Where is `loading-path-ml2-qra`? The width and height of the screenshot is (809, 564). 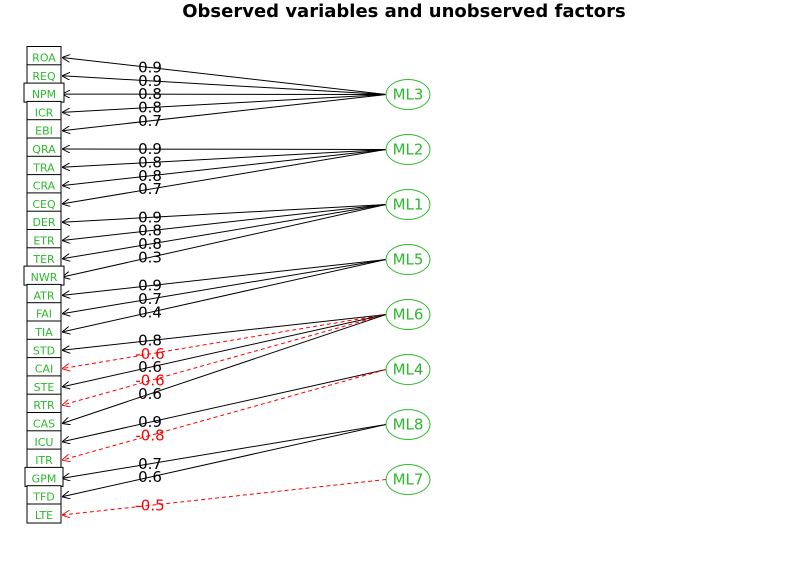 loading-path-ml2-qra is located at coordinates (224, 149).